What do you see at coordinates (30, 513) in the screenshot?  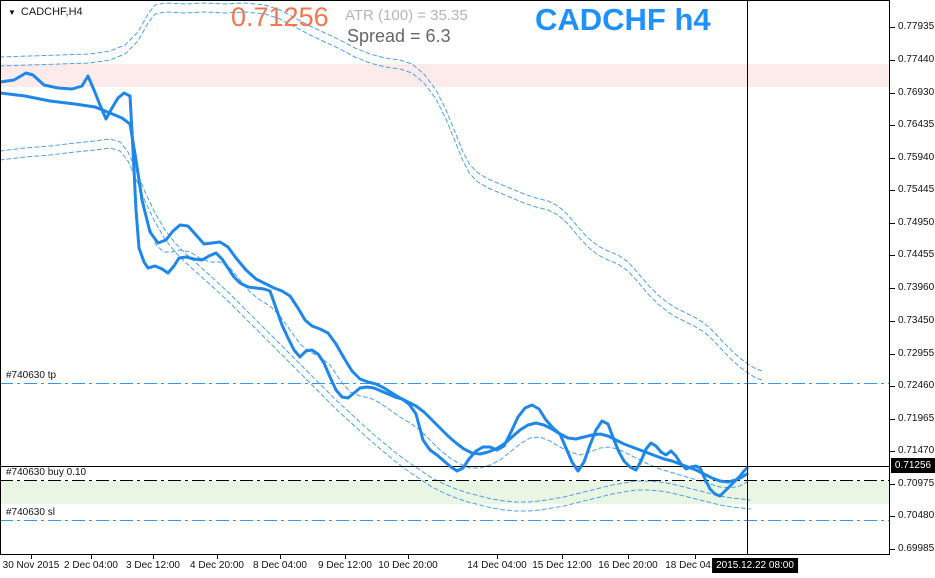 I see `sl-line-label: #740630 sl` at bounding box center [30, 513].